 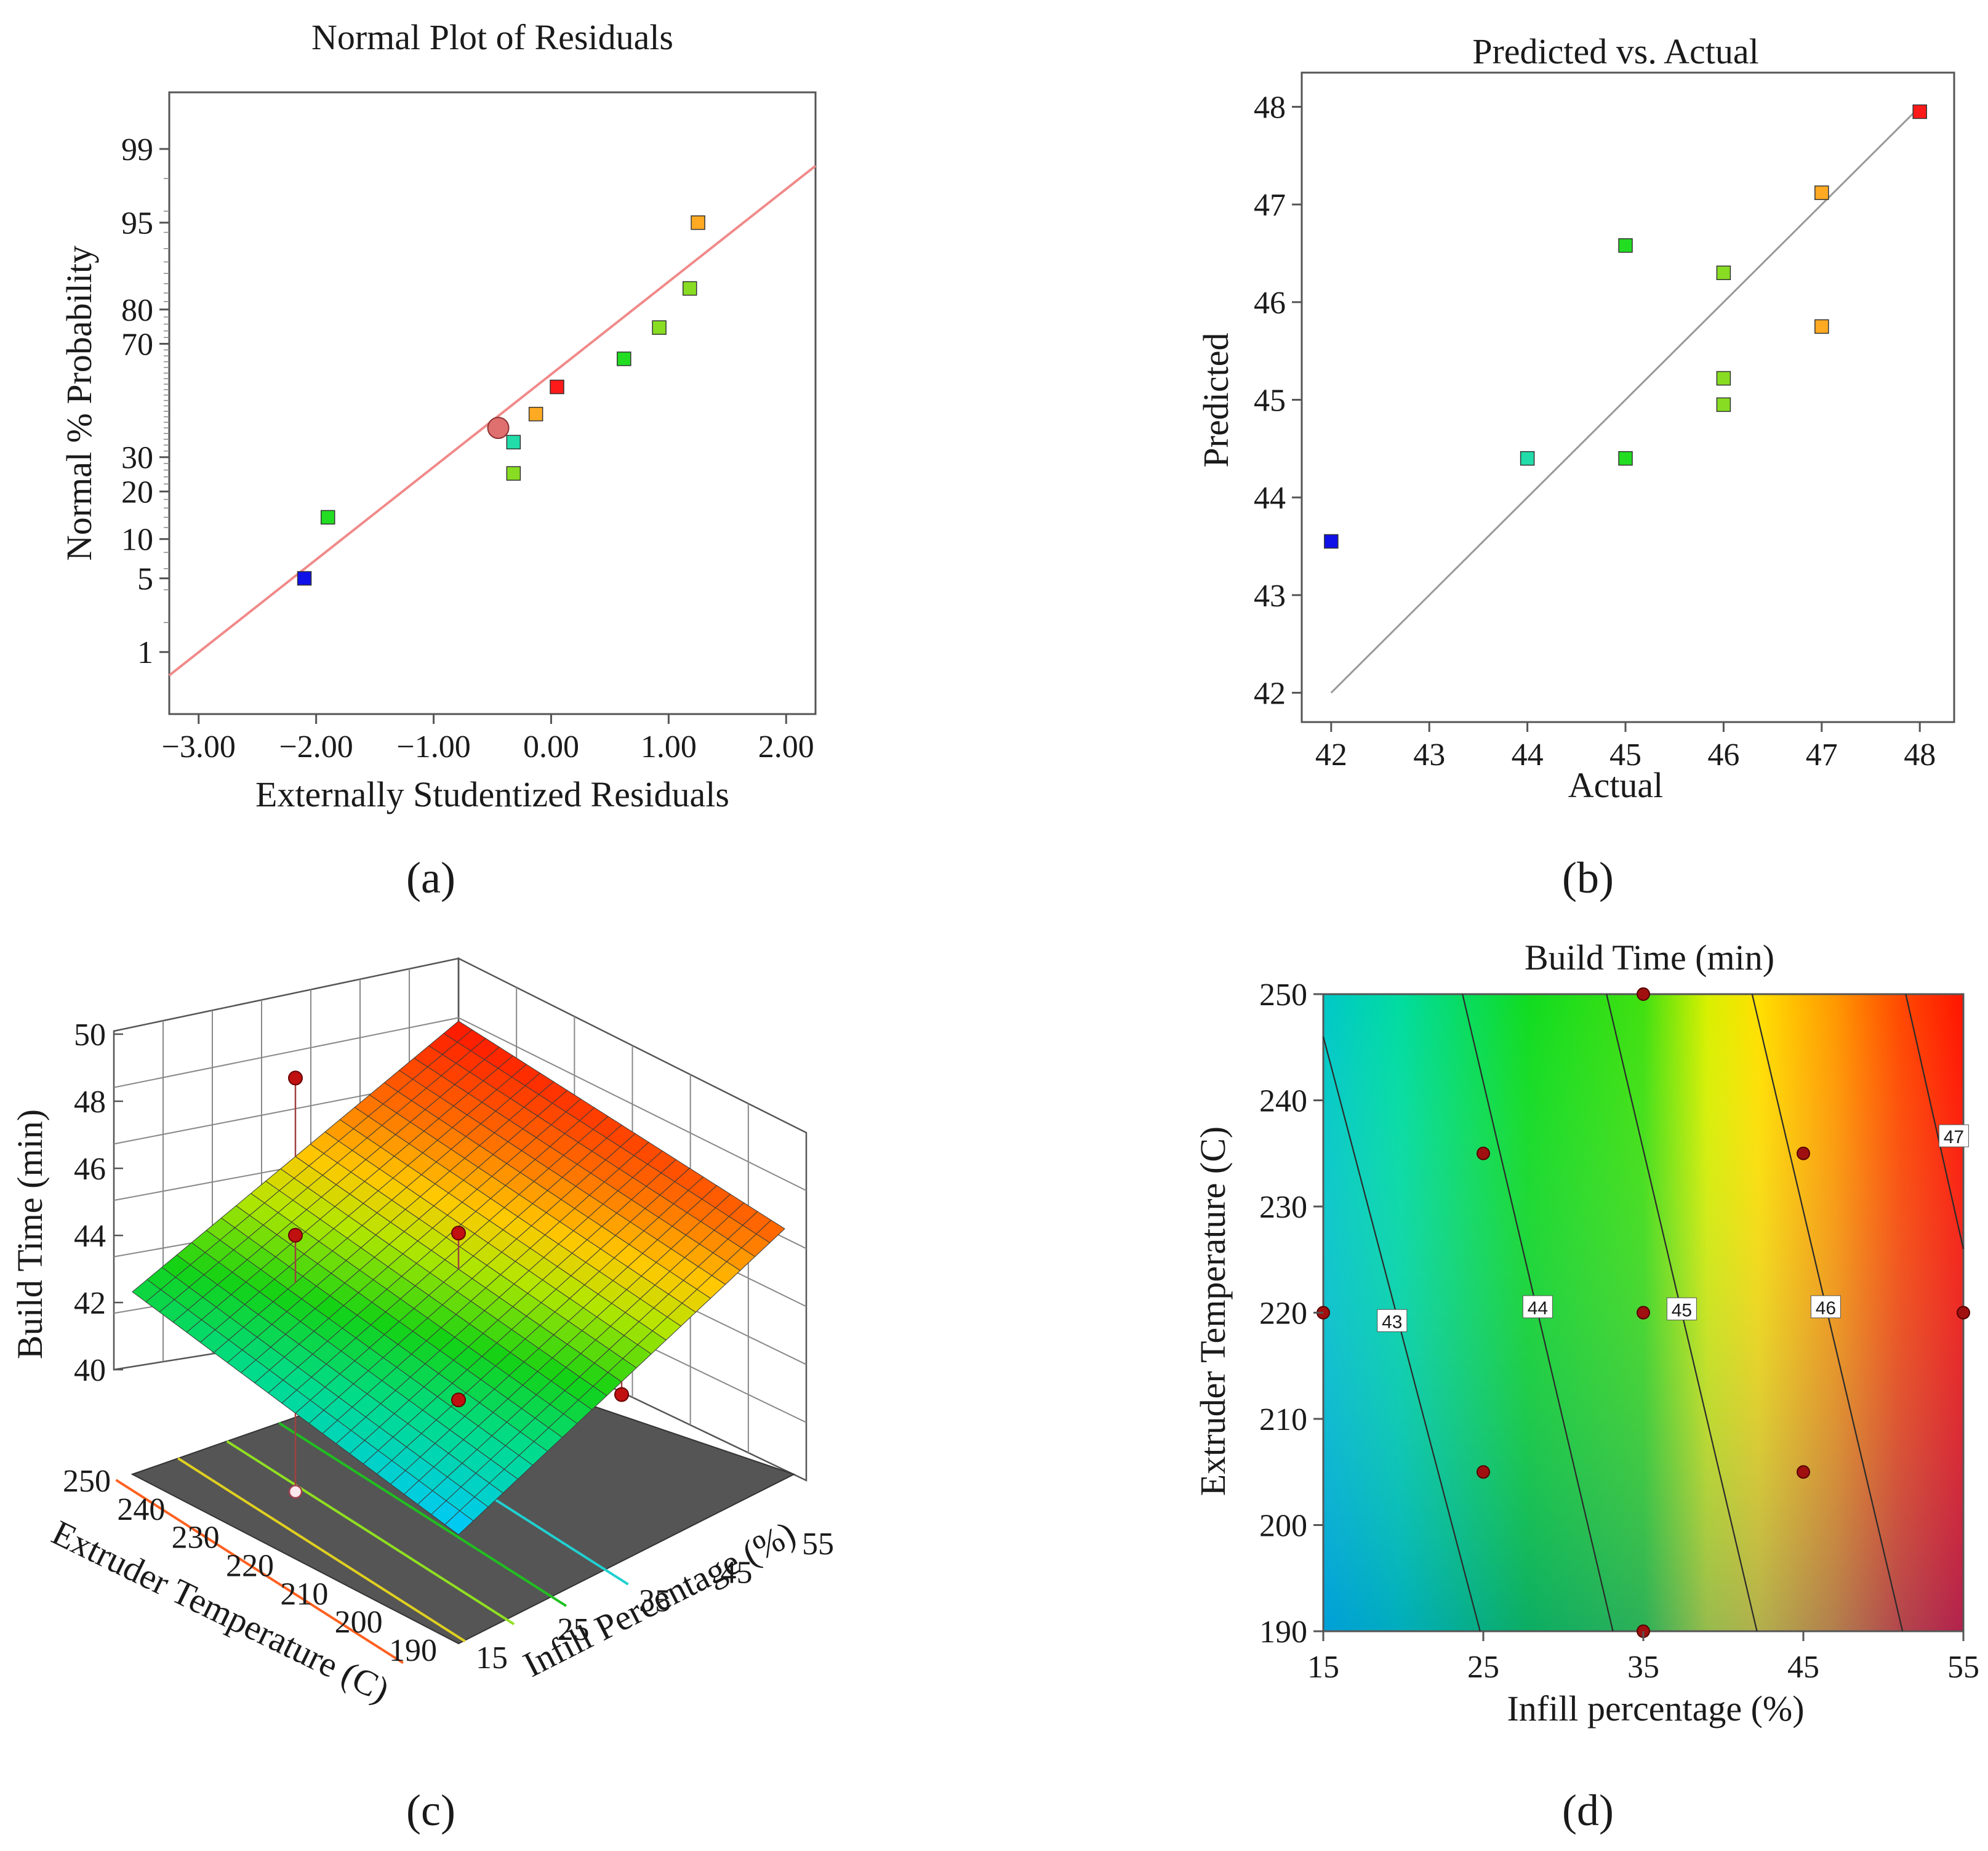 I want to click on z-tick-label: 44, so click(x=90, y=1236).